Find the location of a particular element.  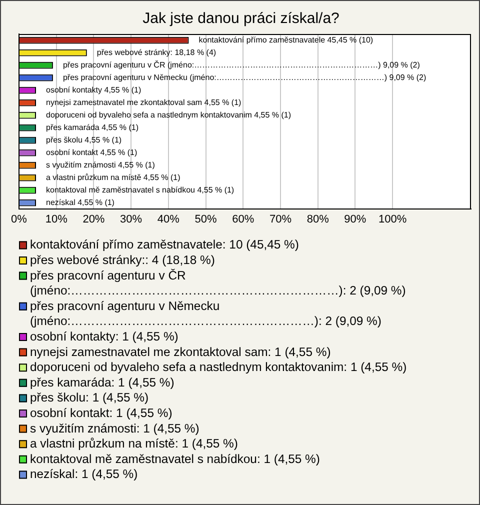

legend-label: kontaktoval mě zaměstnavatel s nabídkou: 1 (4,55 %) is located at coordinates (175, 459).